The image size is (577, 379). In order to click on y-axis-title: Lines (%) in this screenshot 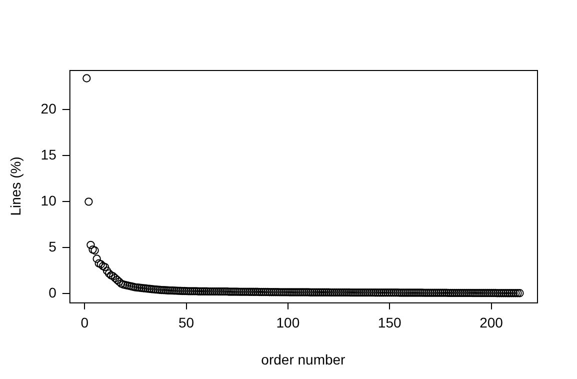, I will do `click(15, 186)`.